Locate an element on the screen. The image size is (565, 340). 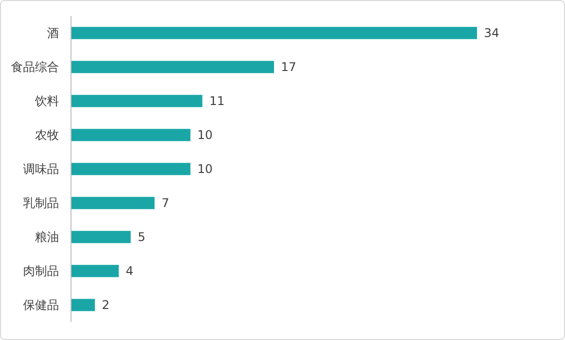
data-label: 4 is located at coordinates (130, 271).